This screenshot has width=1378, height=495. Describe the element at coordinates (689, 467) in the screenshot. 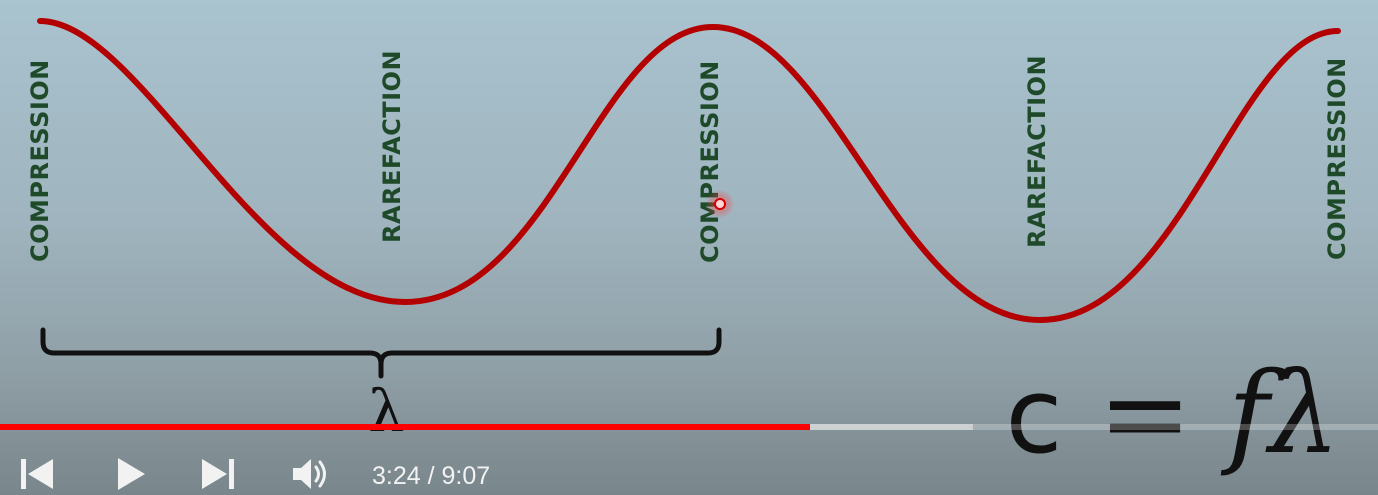

I see `player-controls: 3:24 / 9:07` at that location.